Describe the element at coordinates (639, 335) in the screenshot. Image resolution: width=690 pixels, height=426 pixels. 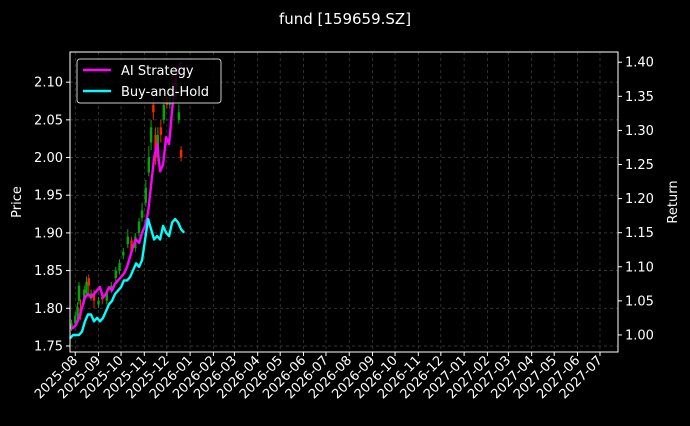
I see `y-tick-label-right: 1.00` at that location.